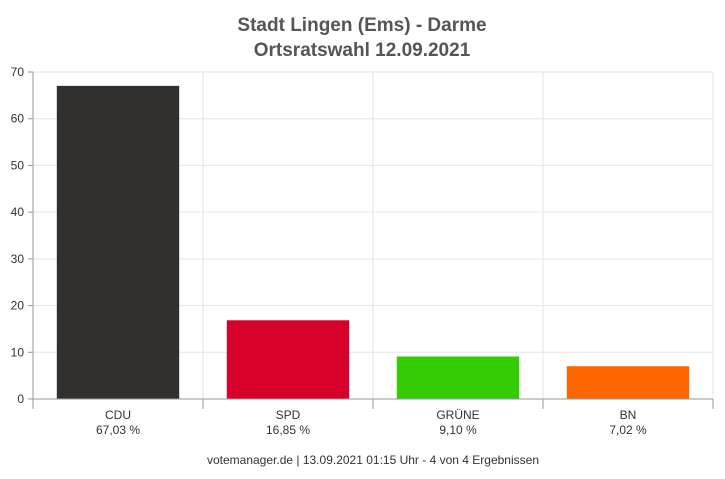 The width and height of the screenshot is (725, 479). What do you see at coordinates (628, 430) in the screenshot?
I see `x-value-label: 7,02 %` at bounding box center [628, 430].